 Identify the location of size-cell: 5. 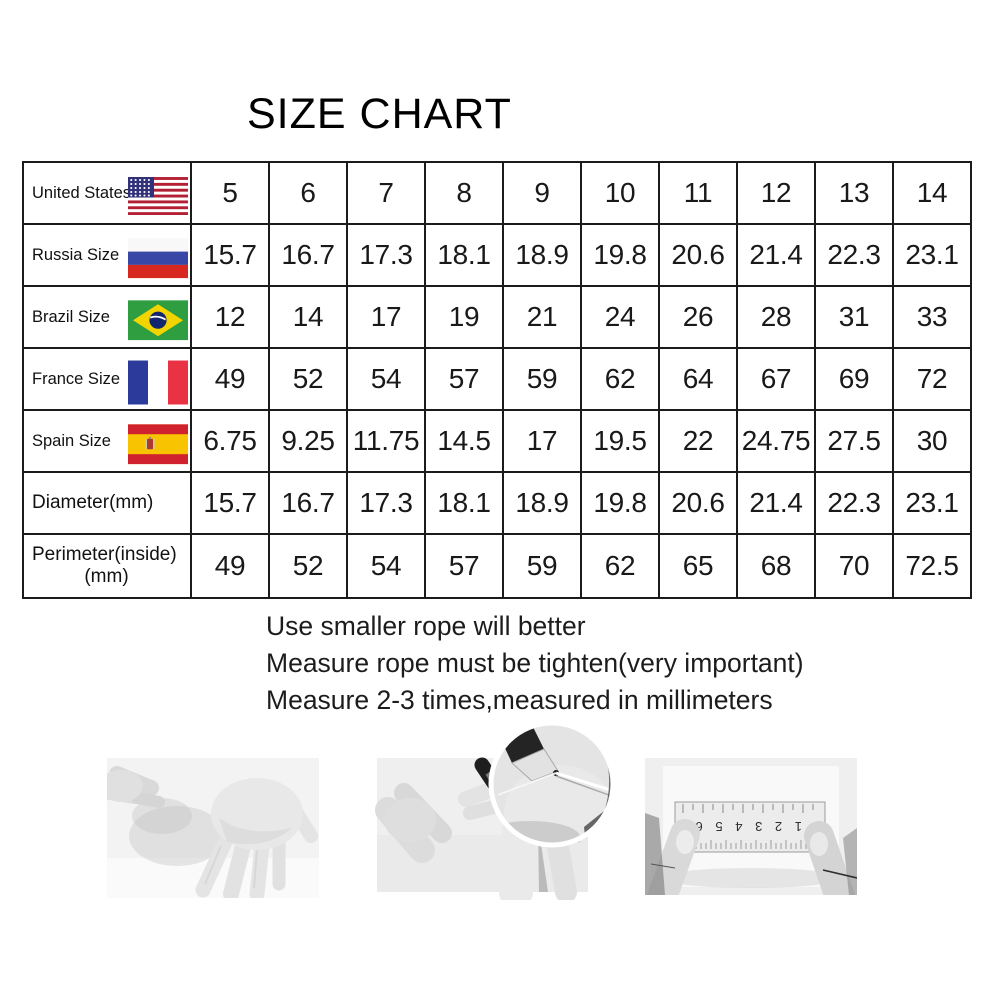
(230, 193).